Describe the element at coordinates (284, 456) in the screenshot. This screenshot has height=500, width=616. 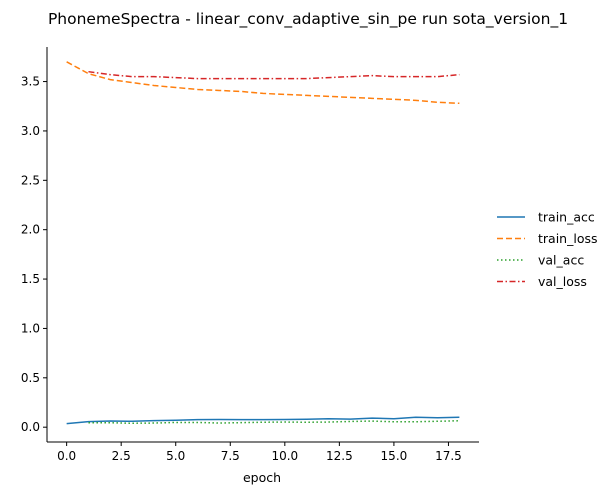
I see `x-tick-label: 10.0` at that location.